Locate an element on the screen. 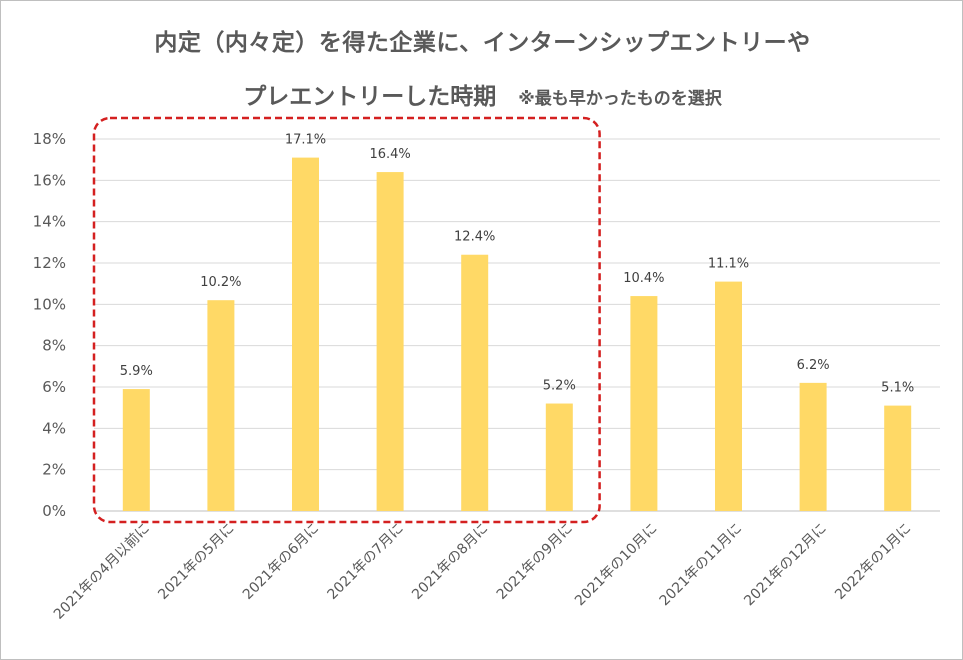  category-label: 2021年の9月に is located at coordinates (535, 562).